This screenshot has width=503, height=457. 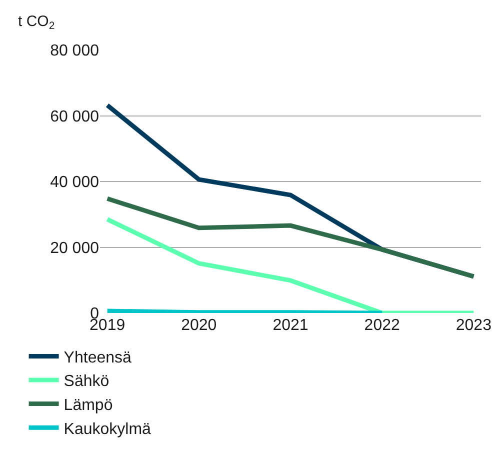 What do you see at coordinates (108, 429) in the screenshot?
I see `legend-label: Kaukokylmä` at bounding box center [108, 429].